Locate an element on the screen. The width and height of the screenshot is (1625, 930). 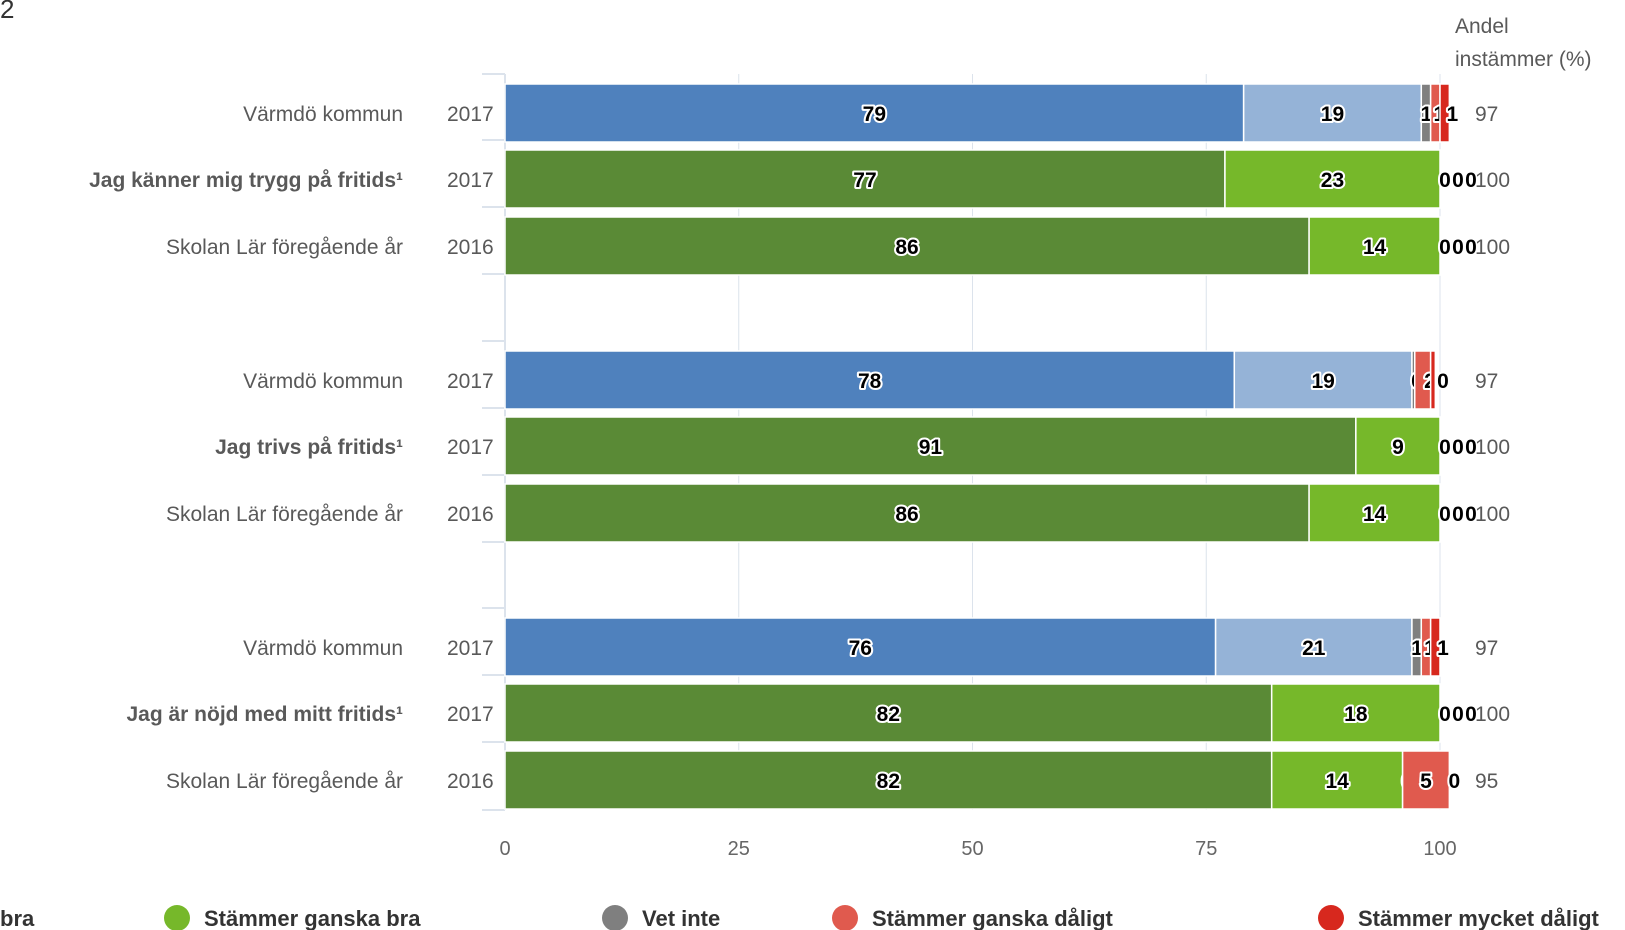
legend-label: Stämmer mycket dåligt is located at coordinates (1479, 918).